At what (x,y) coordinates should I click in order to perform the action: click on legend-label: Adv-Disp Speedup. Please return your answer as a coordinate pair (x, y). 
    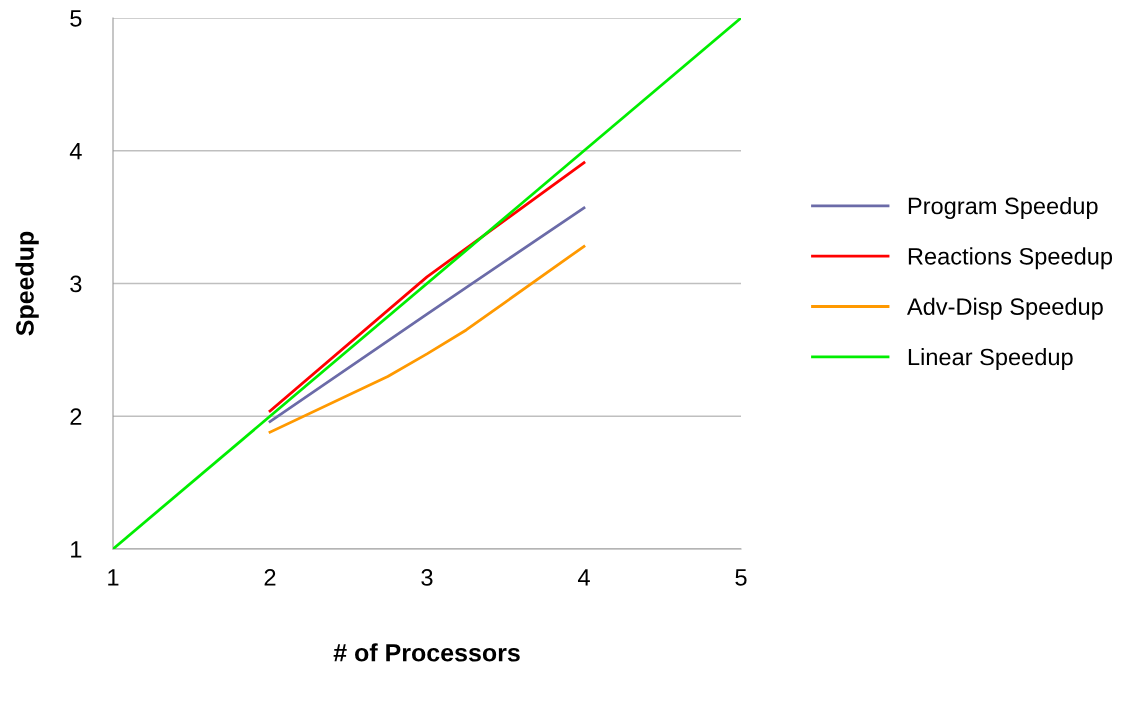
    Looking at the image, I should click on (1004, 308).